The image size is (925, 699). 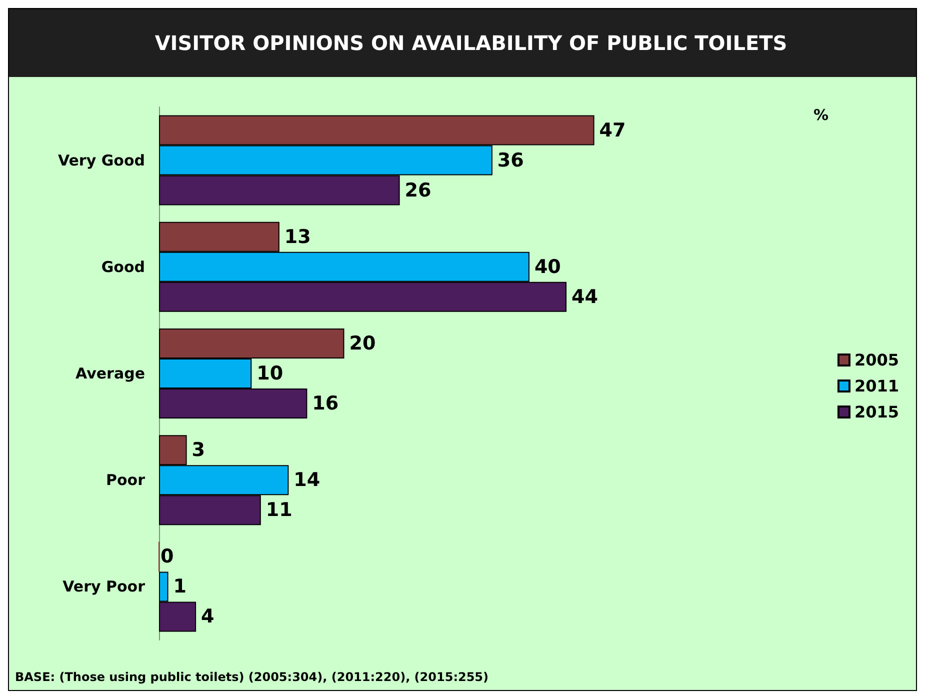 I want to click on data-label: 11, so click(x=279, y=510).